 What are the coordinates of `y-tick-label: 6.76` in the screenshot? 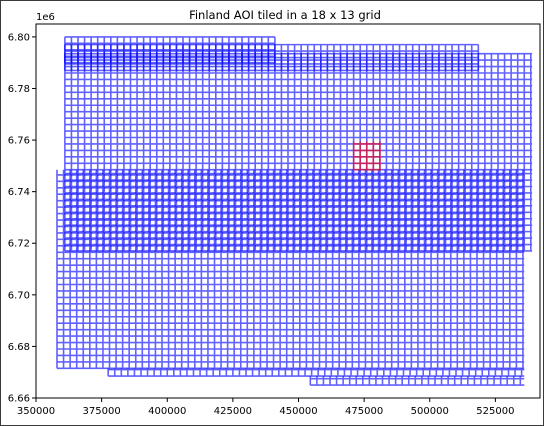 It's located at (19, 141).